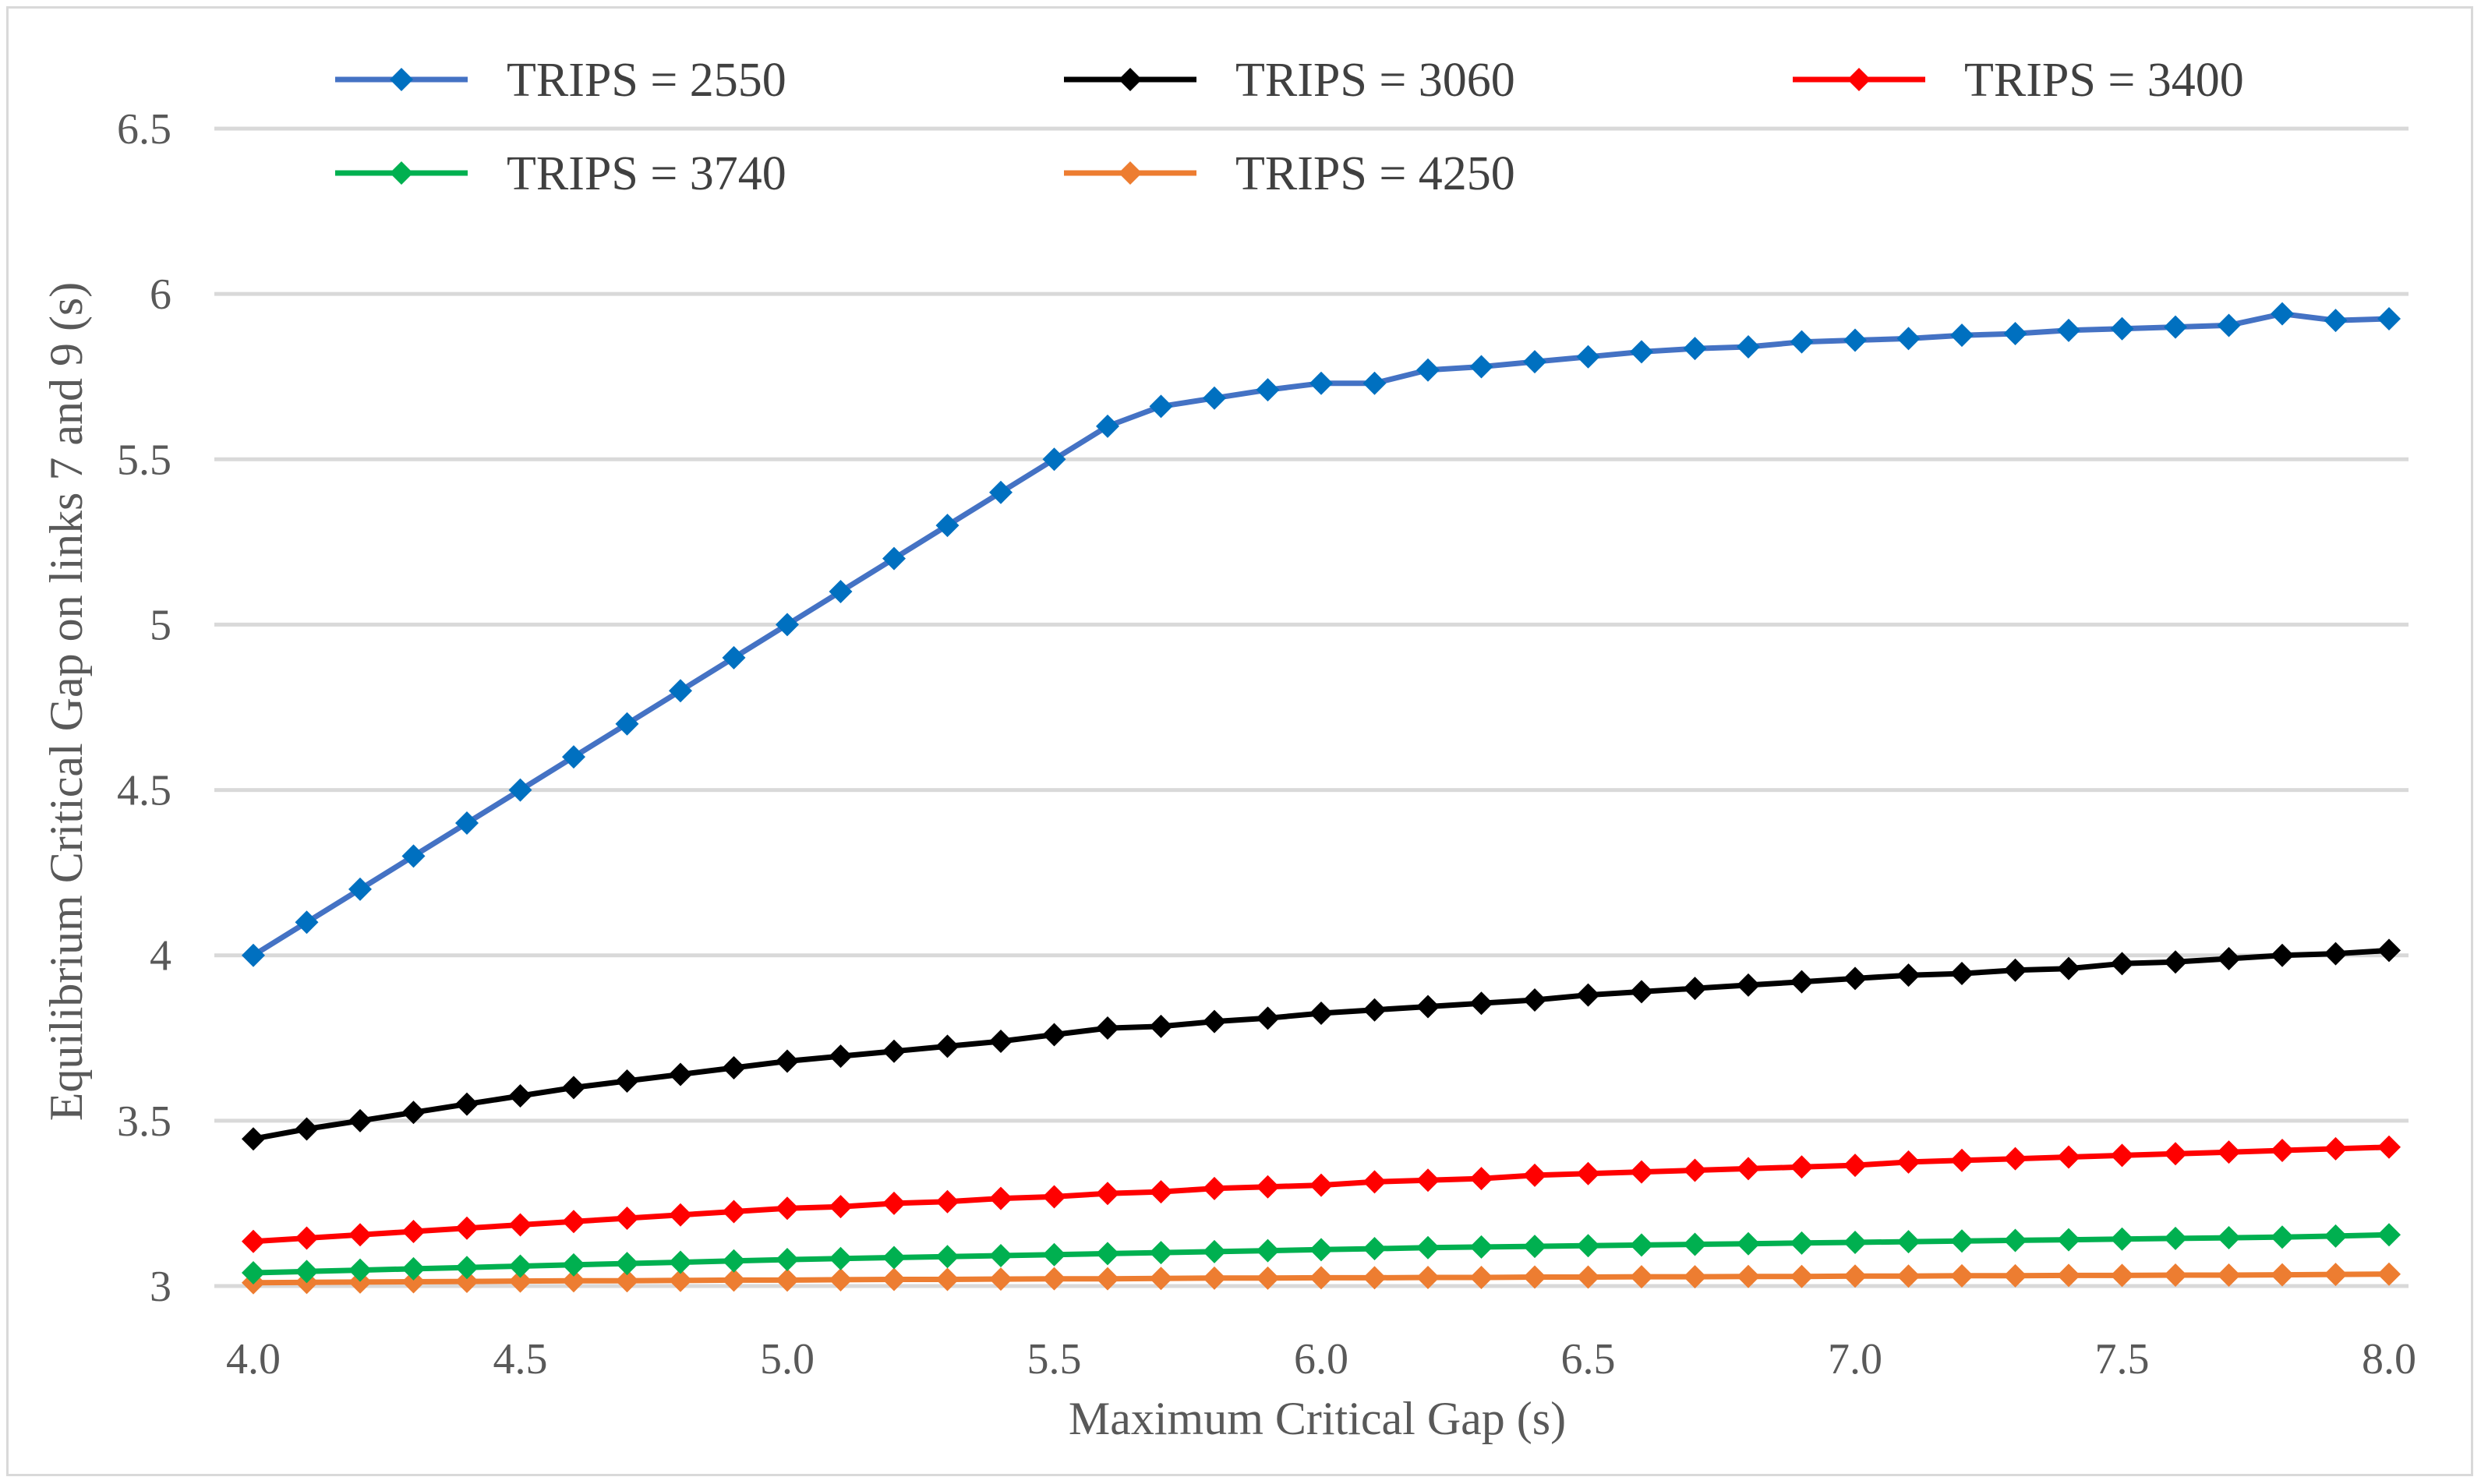 This screenshot has height=1484, width=2481. Describe the element at coordinates (1589, 1359) in the screenshot. I see `x-tick-label: 6.5` at that location.